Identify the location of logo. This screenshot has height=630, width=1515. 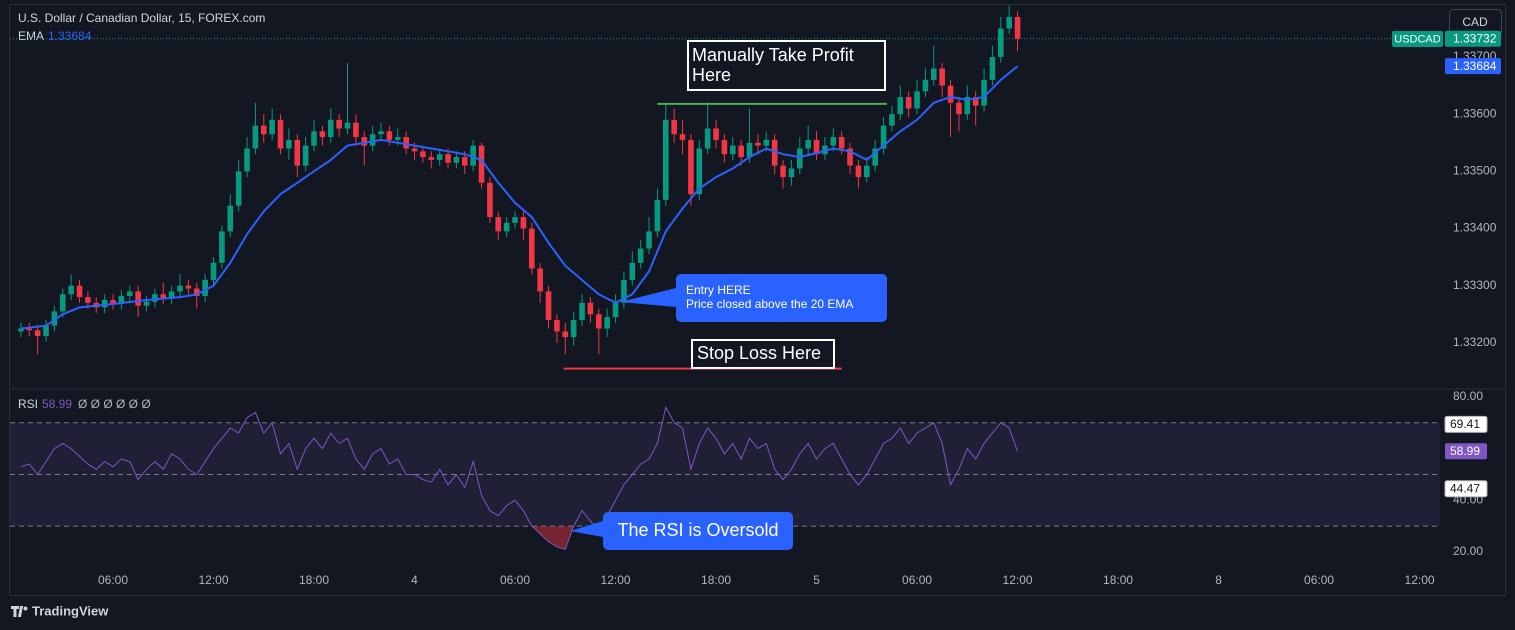
(19, 611).